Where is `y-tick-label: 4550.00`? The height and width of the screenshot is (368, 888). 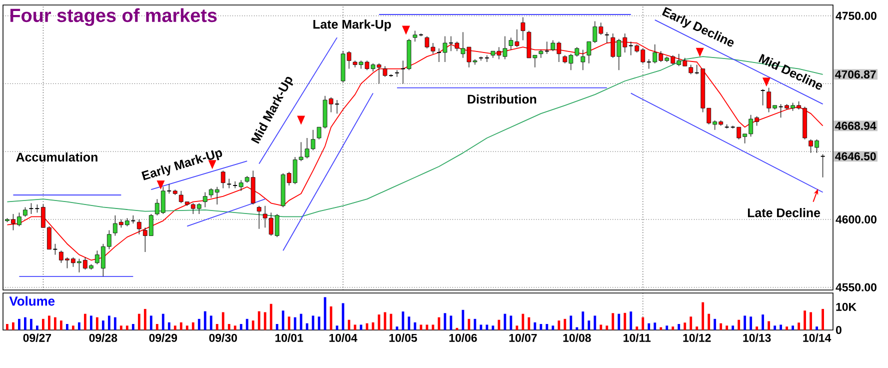
y-tick-label: 4550.00 is located at coordinates (856, 287).